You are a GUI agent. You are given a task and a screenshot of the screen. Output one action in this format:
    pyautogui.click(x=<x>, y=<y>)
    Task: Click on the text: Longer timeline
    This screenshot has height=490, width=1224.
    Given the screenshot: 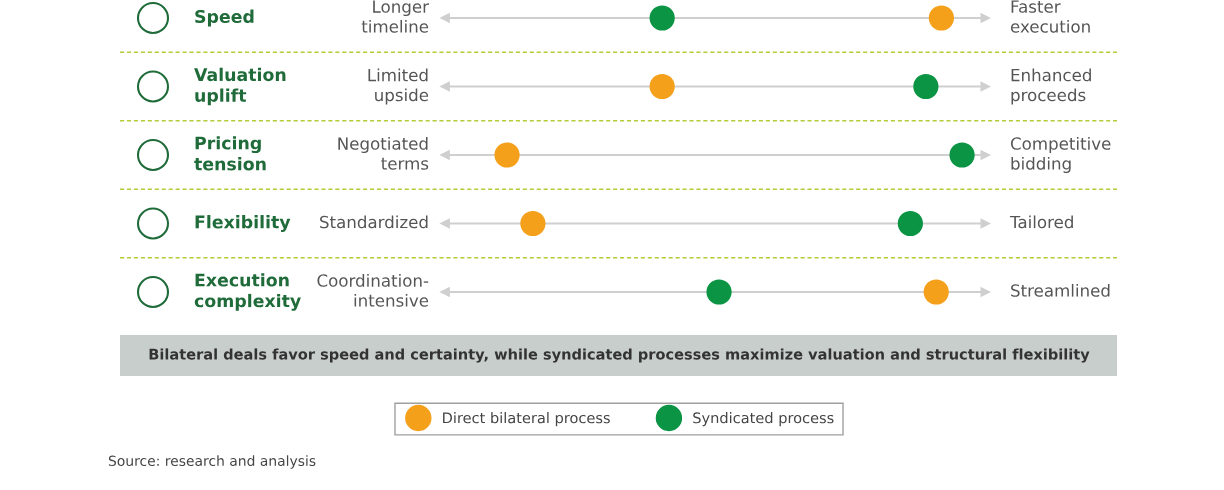 What is the action you would take?
    pyautogui.click(x=395, y=16)
    